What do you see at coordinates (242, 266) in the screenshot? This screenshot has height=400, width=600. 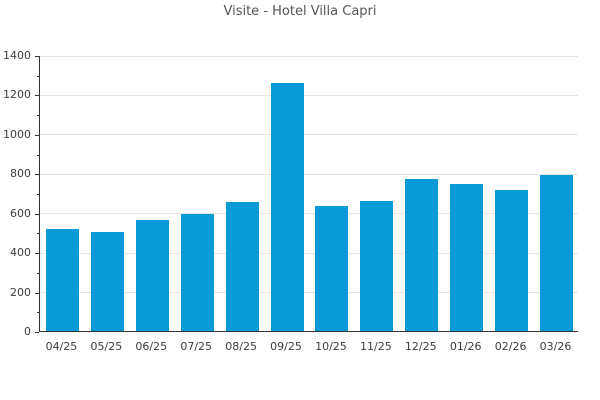 I see `bar-08/25` at bounding box center [242, 266].